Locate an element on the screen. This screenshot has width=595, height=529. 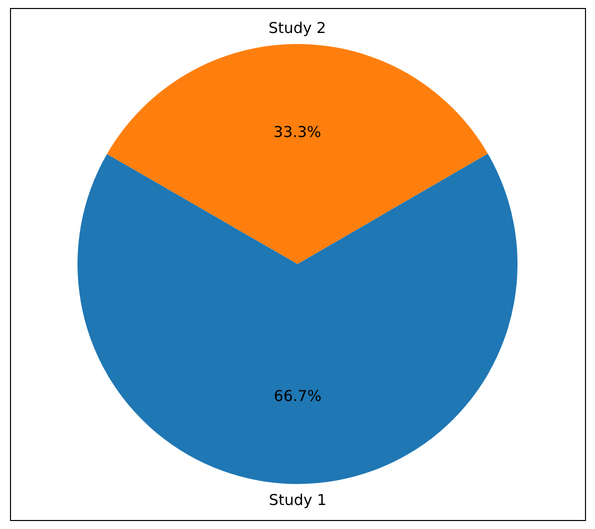
slice-label: Study 2 is located at coordinates (297, 28).